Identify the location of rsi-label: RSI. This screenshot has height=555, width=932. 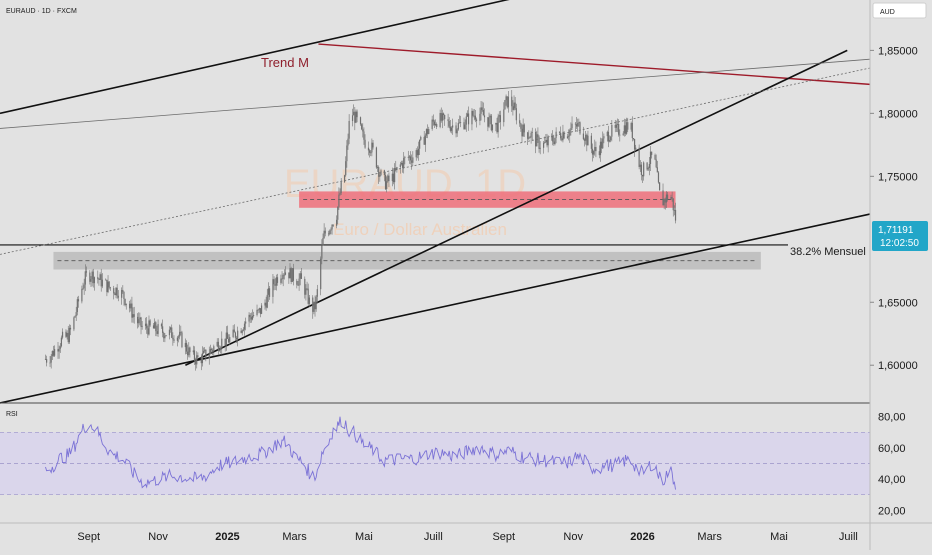
(12, 414).